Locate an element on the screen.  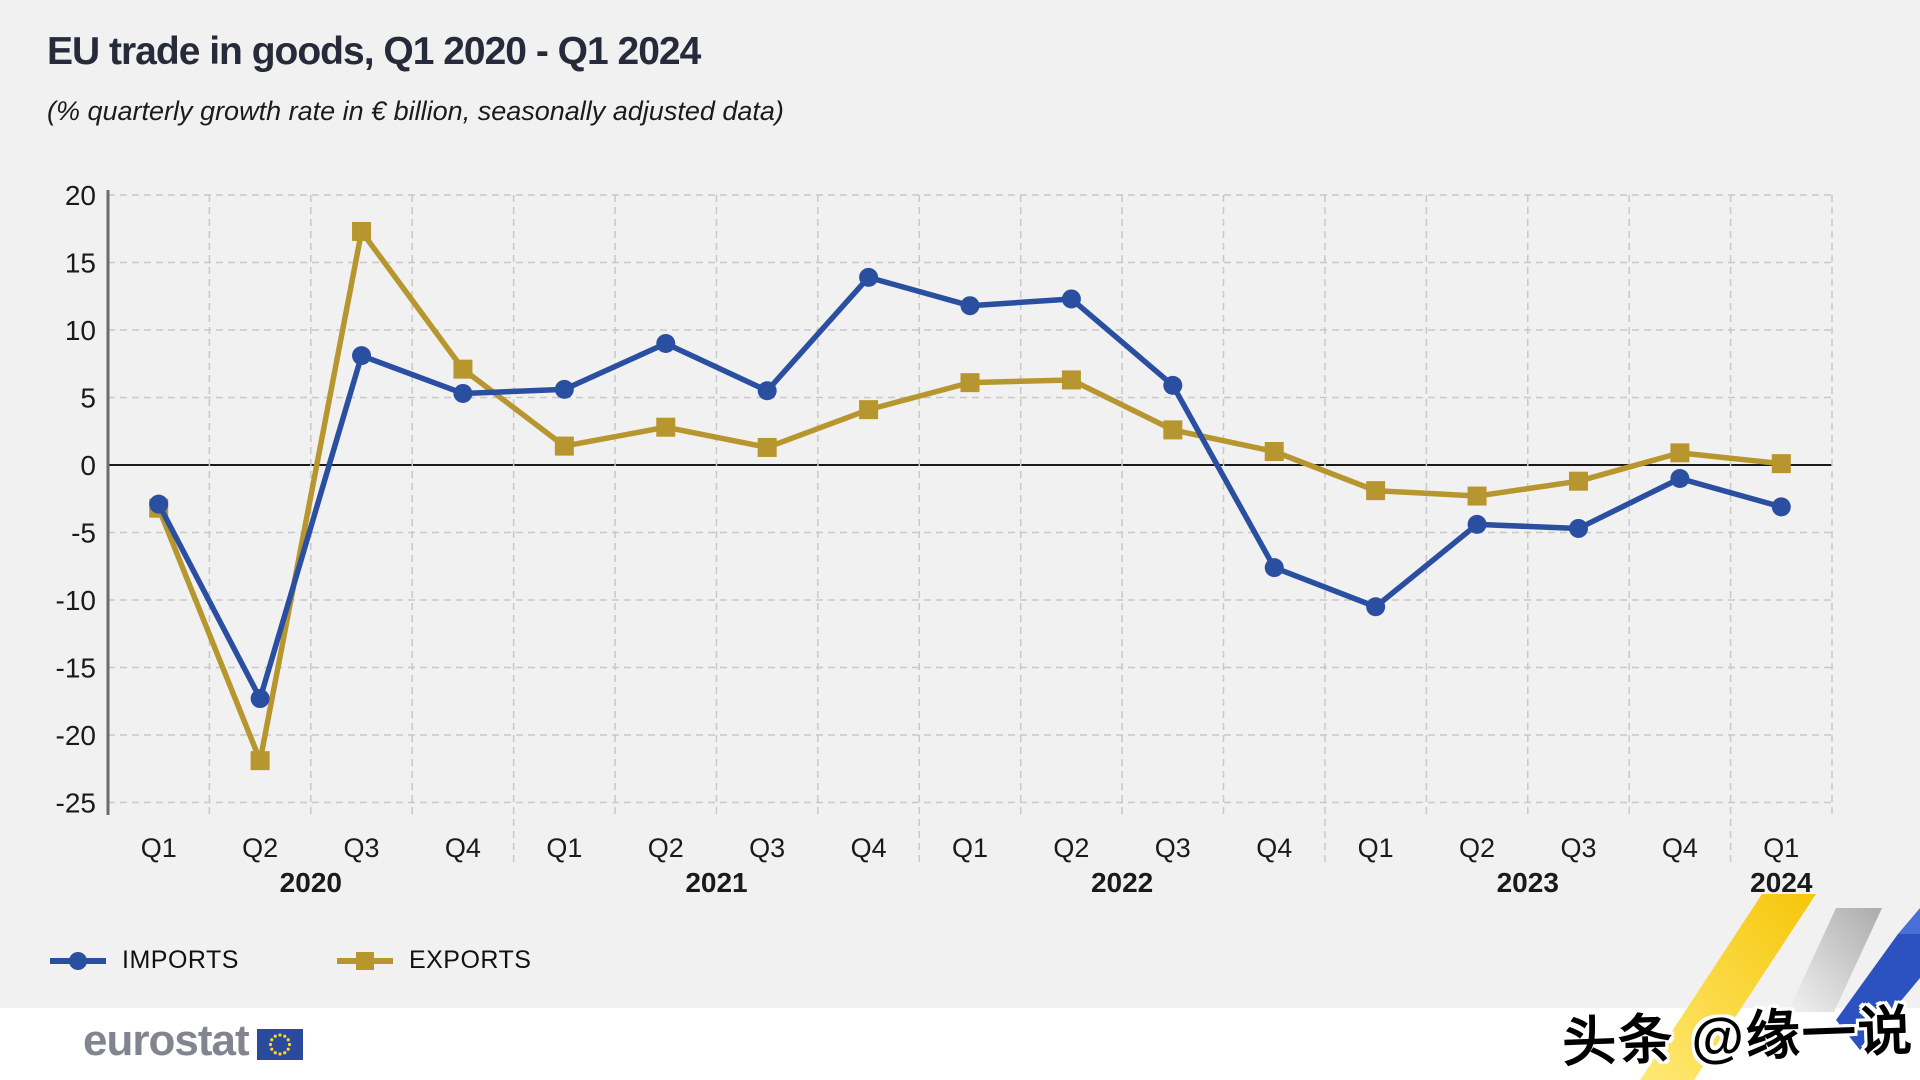
year-label: 2021 is located at coordinates (716, 882).